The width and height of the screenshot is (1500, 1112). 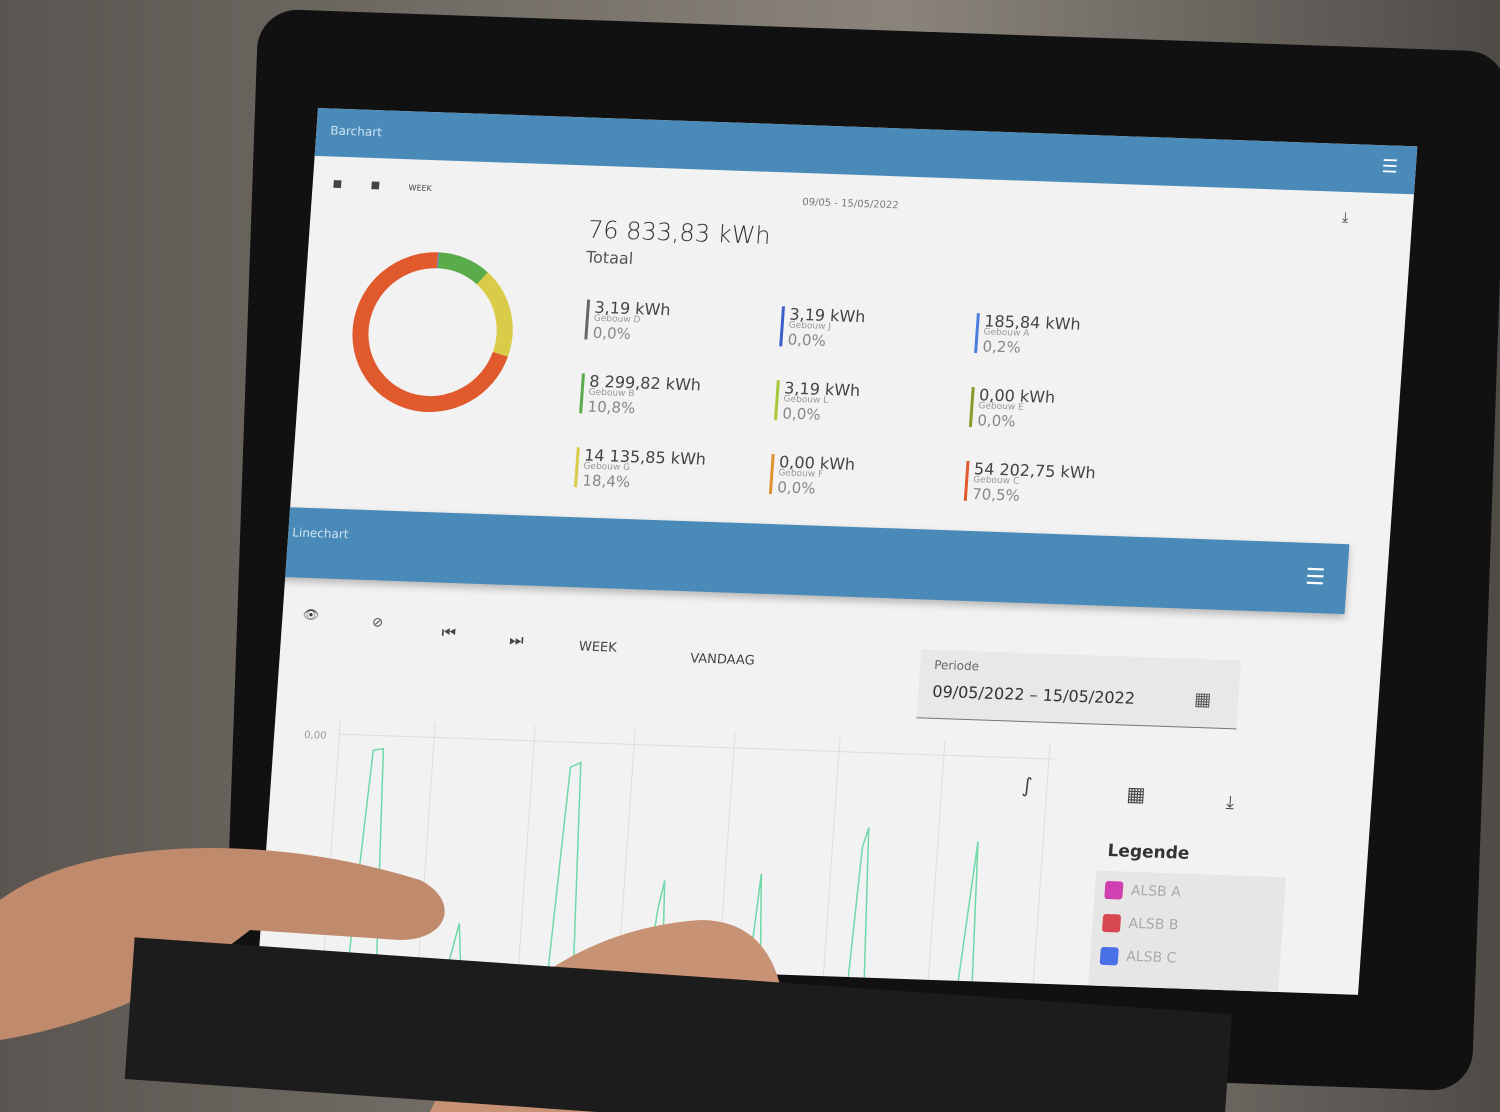 I want to click on stat-tile: 0,00 kWh Gebouw E 0,0%, so click(x=1055, y=411).